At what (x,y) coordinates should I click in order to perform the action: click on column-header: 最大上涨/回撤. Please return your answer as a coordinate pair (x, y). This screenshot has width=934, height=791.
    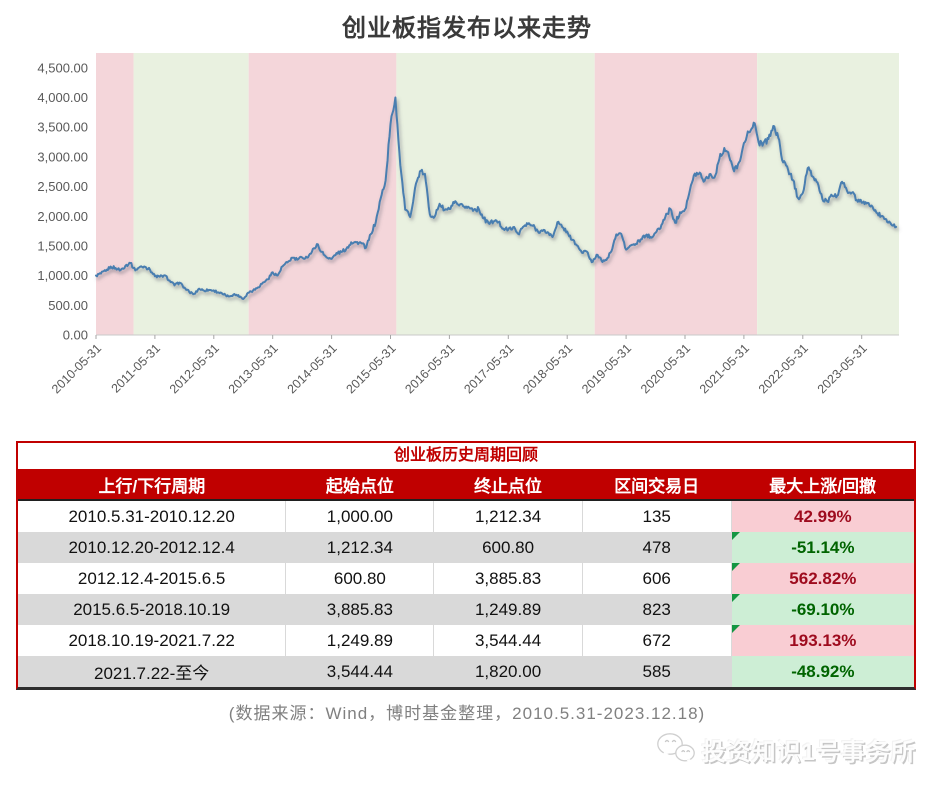
    Looking at the image, I should click on (822, 485).